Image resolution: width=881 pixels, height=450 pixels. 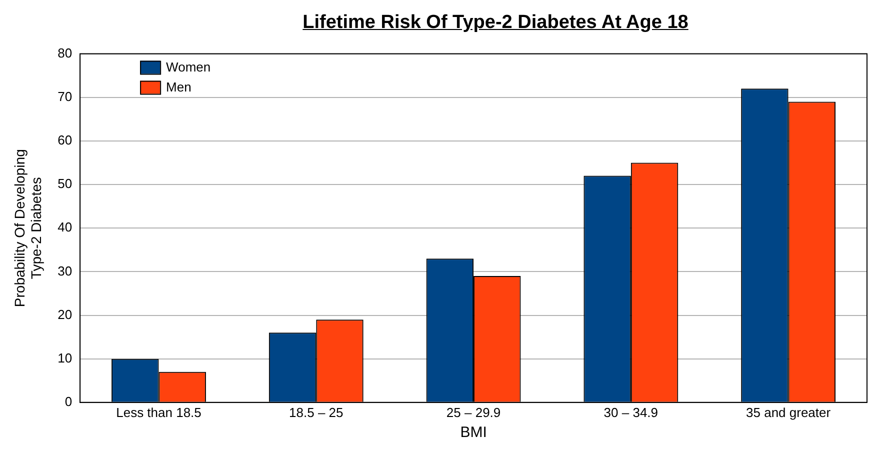 What do you see at coordinates (68, 401) in the screenshot?
I see `y-tick-label: 0` at bounding box center [68, 401].